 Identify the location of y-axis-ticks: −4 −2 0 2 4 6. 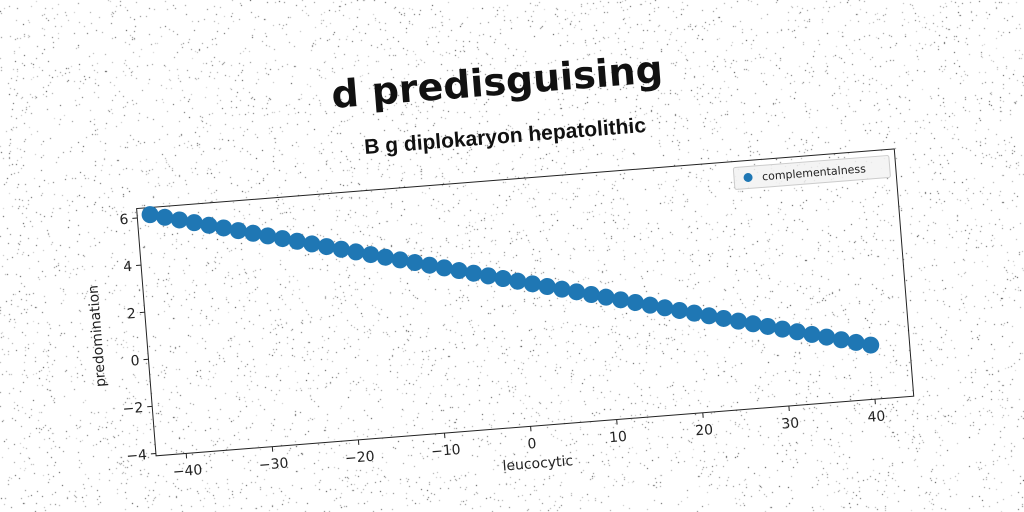
(137, 338).